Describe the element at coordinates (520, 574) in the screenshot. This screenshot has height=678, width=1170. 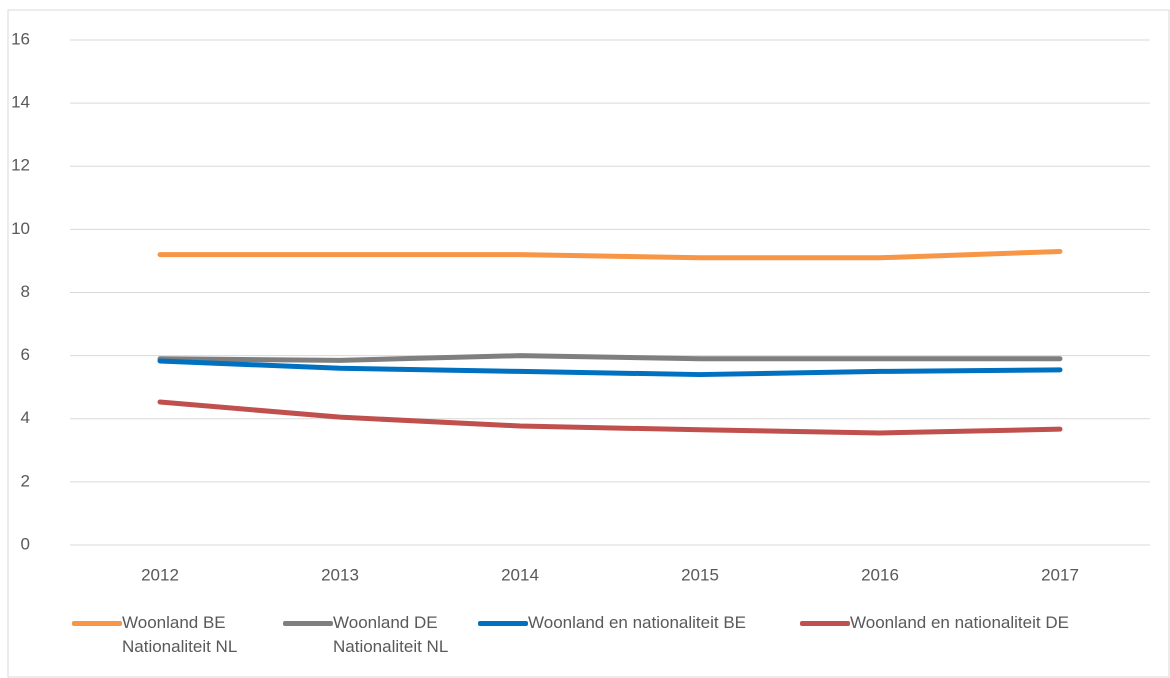
I see `x-tick-label: 2014` at that location.